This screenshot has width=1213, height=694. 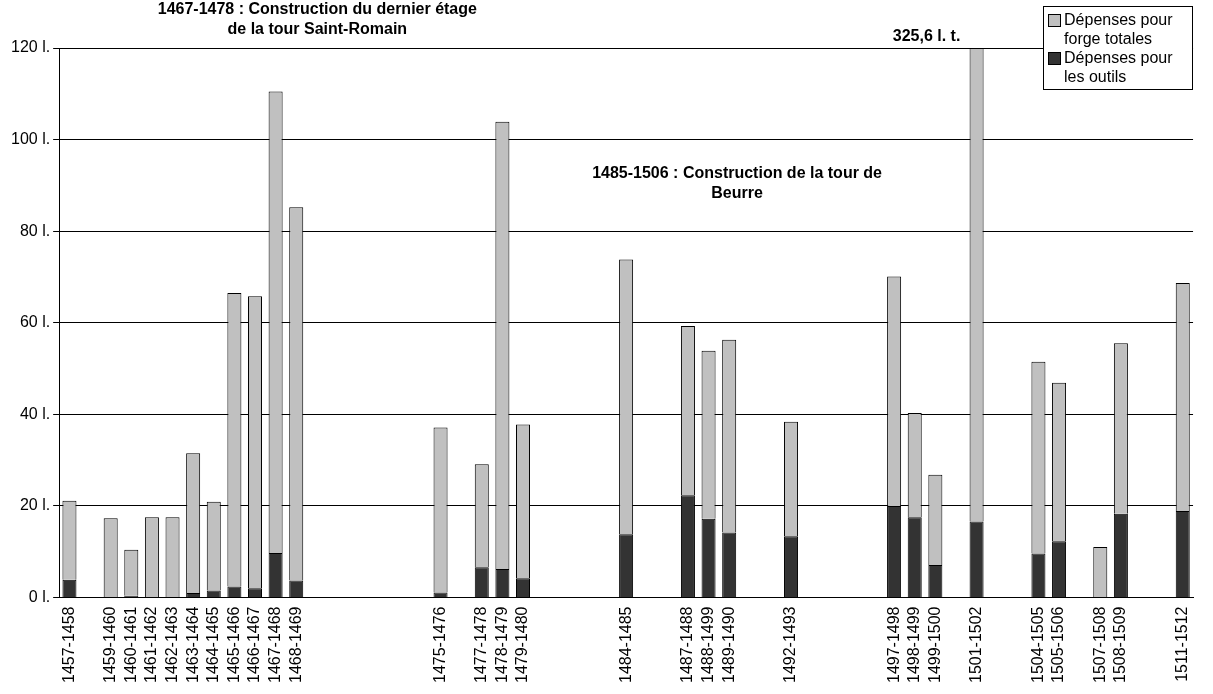 I want to click on x-tick-label: 1475-1476, so click(x=439, y=644).